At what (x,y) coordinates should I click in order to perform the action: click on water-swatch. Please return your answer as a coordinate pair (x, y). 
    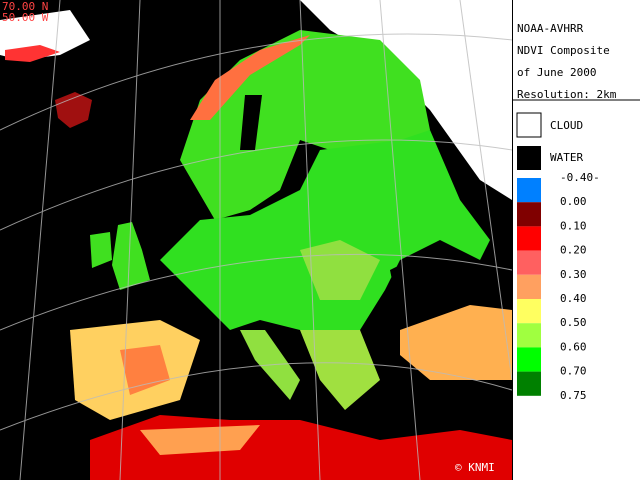
    Looking at the image, I should click on (529, 158).